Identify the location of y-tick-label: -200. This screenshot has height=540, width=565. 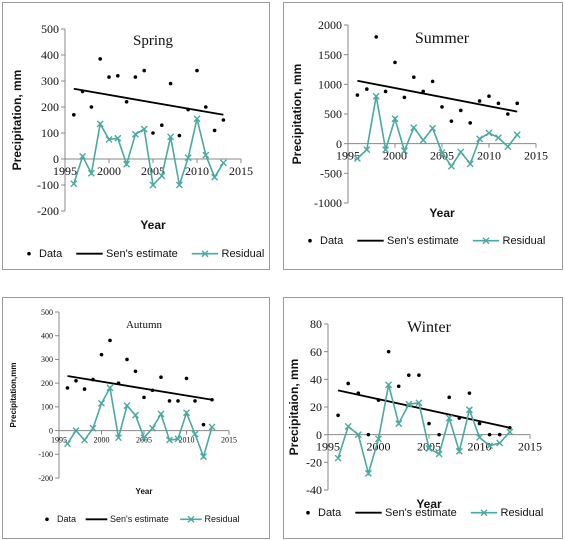
(48, 211).